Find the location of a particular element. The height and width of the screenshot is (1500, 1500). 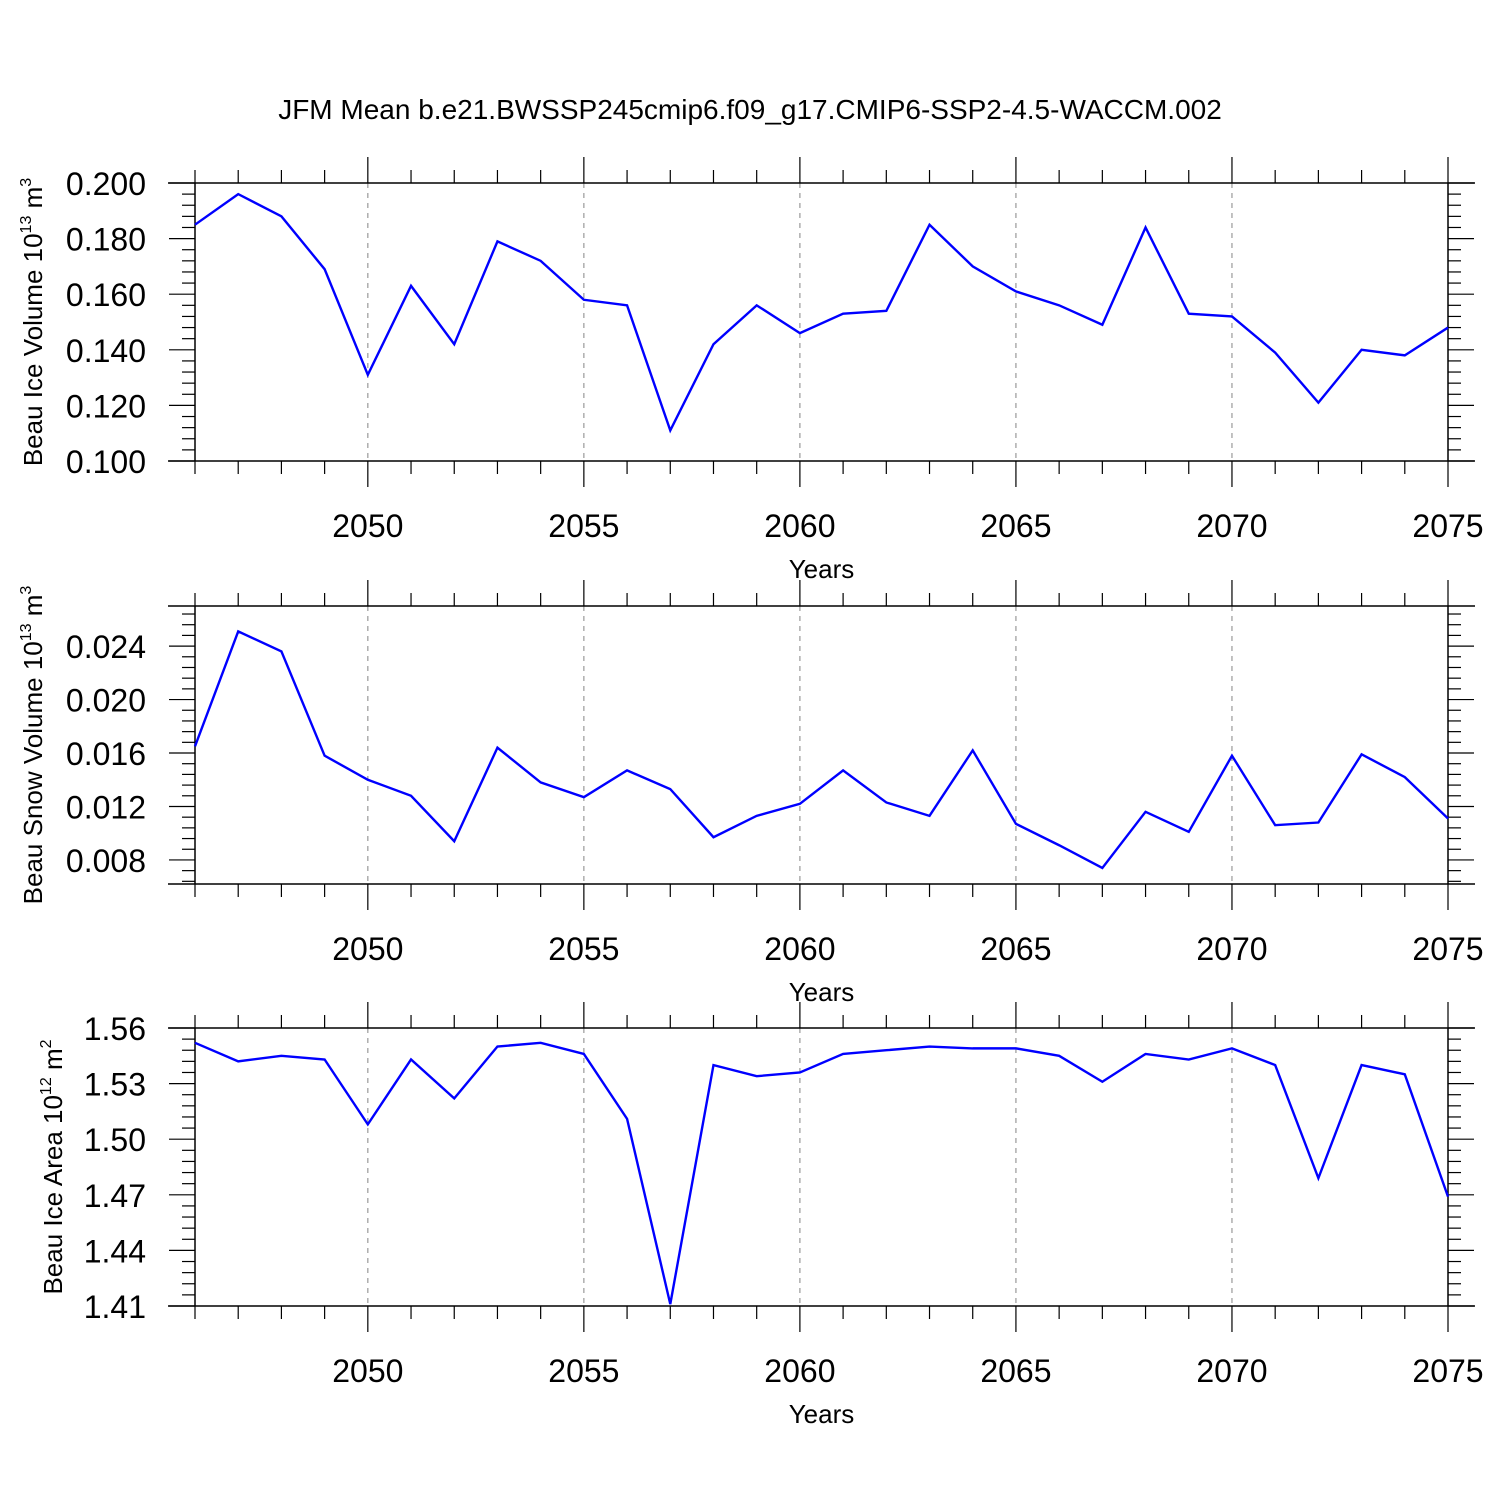

y-tick-label: 1.50 is located at coordinates (115, 1140).